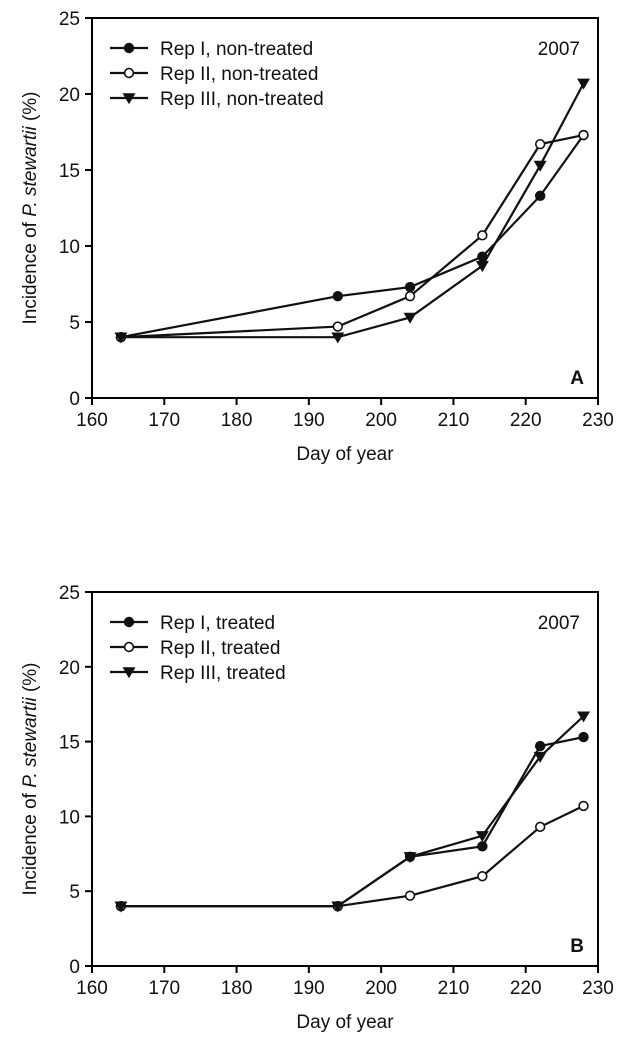 This screenshot has height=1048, width=618. I want to click on panel-label: B, so click(577, 946).